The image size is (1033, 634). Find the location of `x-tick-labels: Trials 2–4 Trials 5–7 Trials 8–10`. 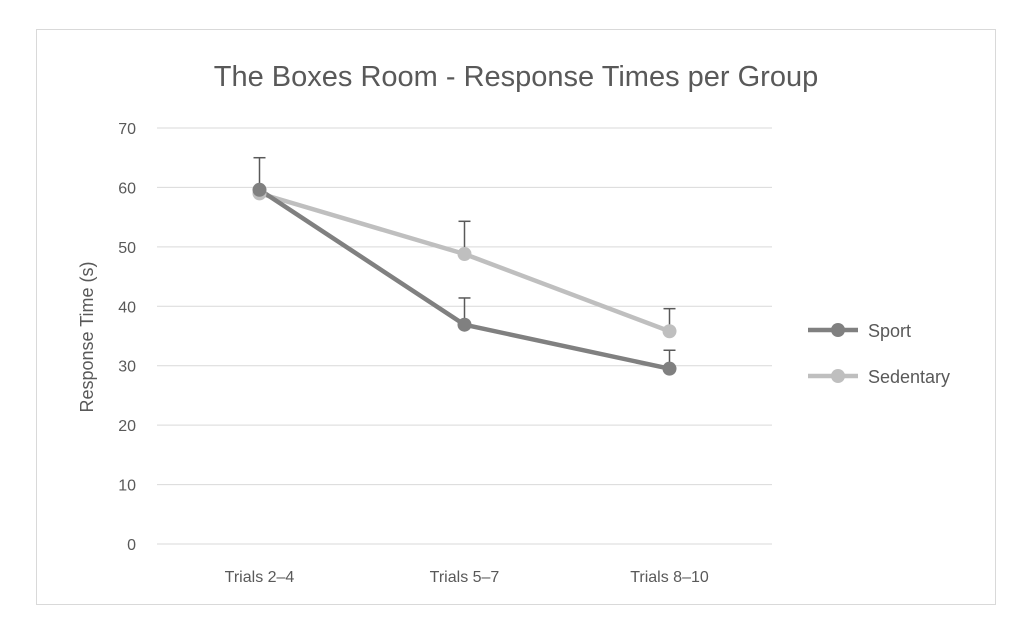

x-tick-labels: Trials 2–4 Trials 5–7 Trials 8–10 is located at coordinates (467, 577).